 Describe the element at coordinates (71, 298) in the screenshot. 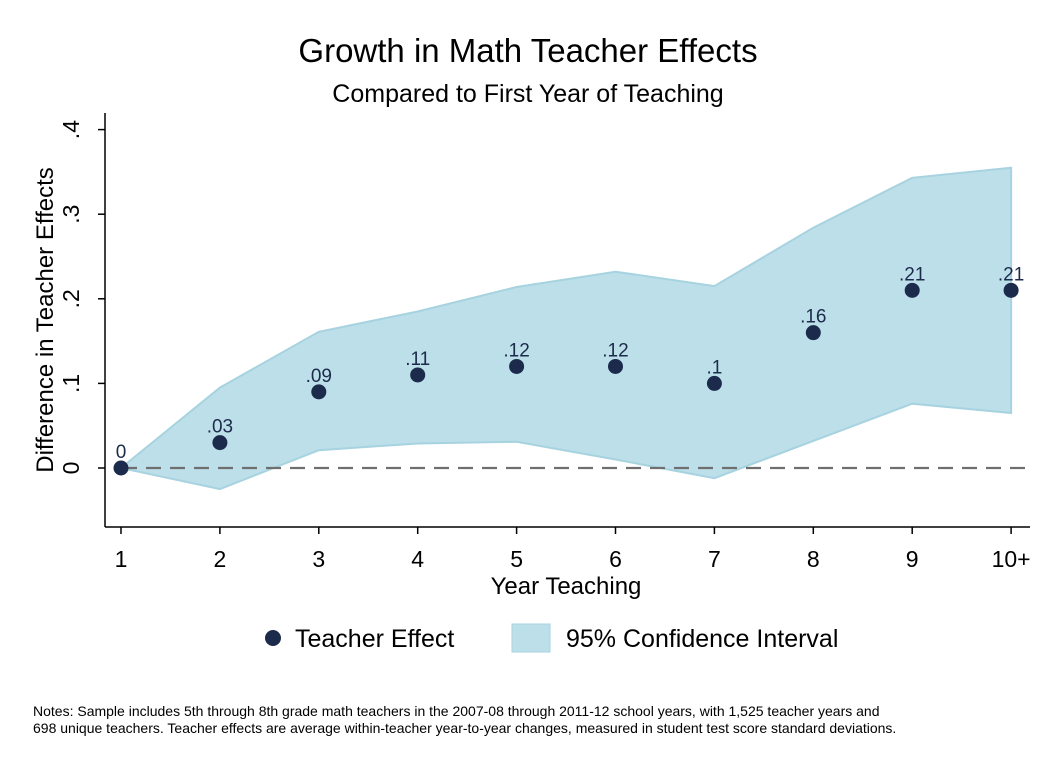

I see `y-tick-label: .2` at that location.